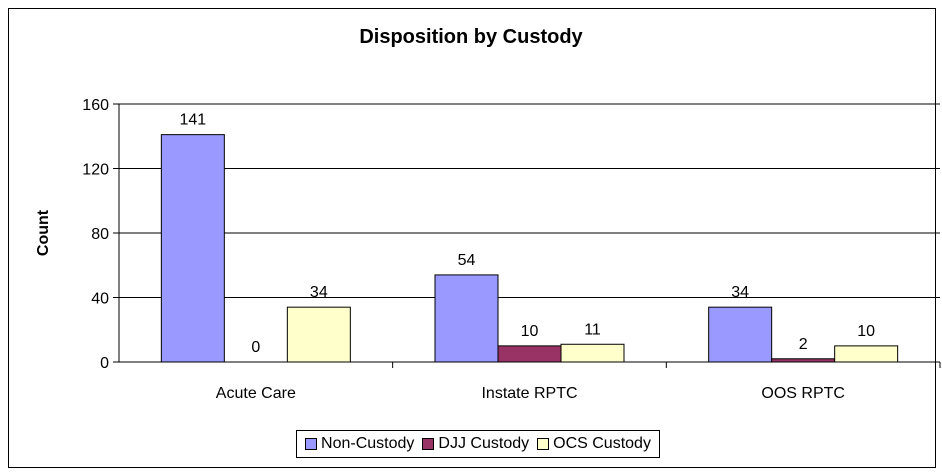  I want to click on data-label: 141, so click(192, 120).